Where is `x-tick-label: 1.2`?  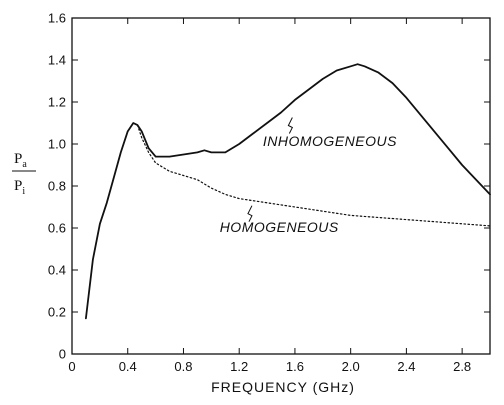
x-tick-label: 1.2 is located at coordinates (239, 366).